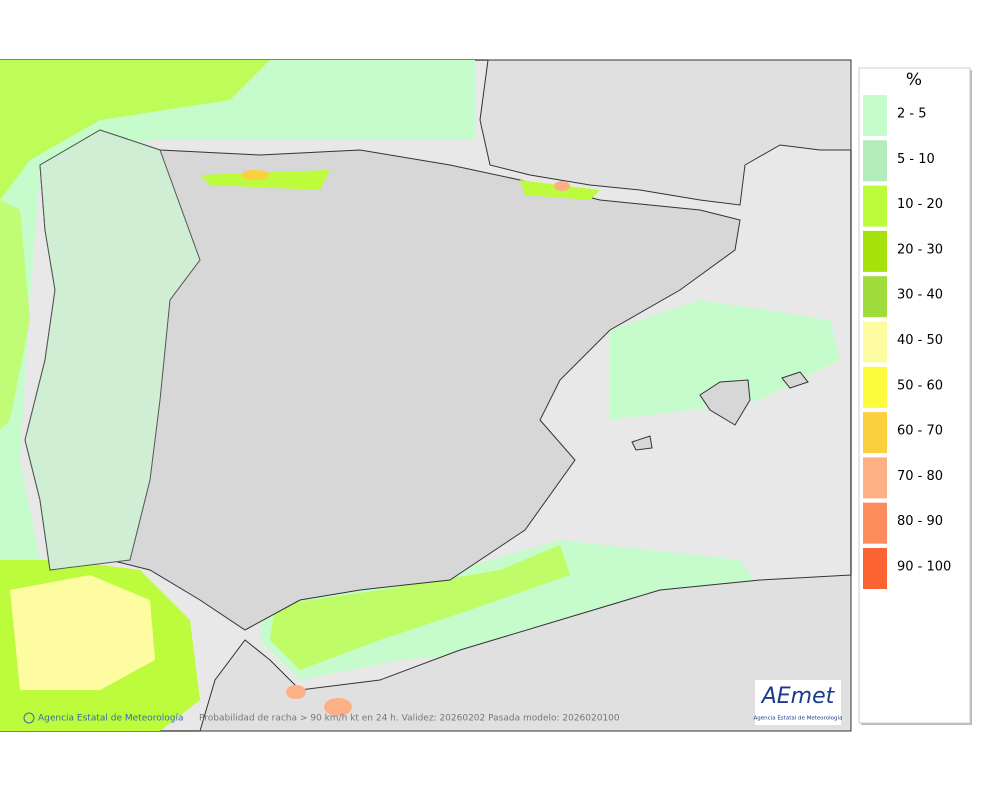 This screenshot has width=1000, height=794. What do you see at coordinates (665, 132) in the screenshot?
I see `france` at bounding box center [665, 132].